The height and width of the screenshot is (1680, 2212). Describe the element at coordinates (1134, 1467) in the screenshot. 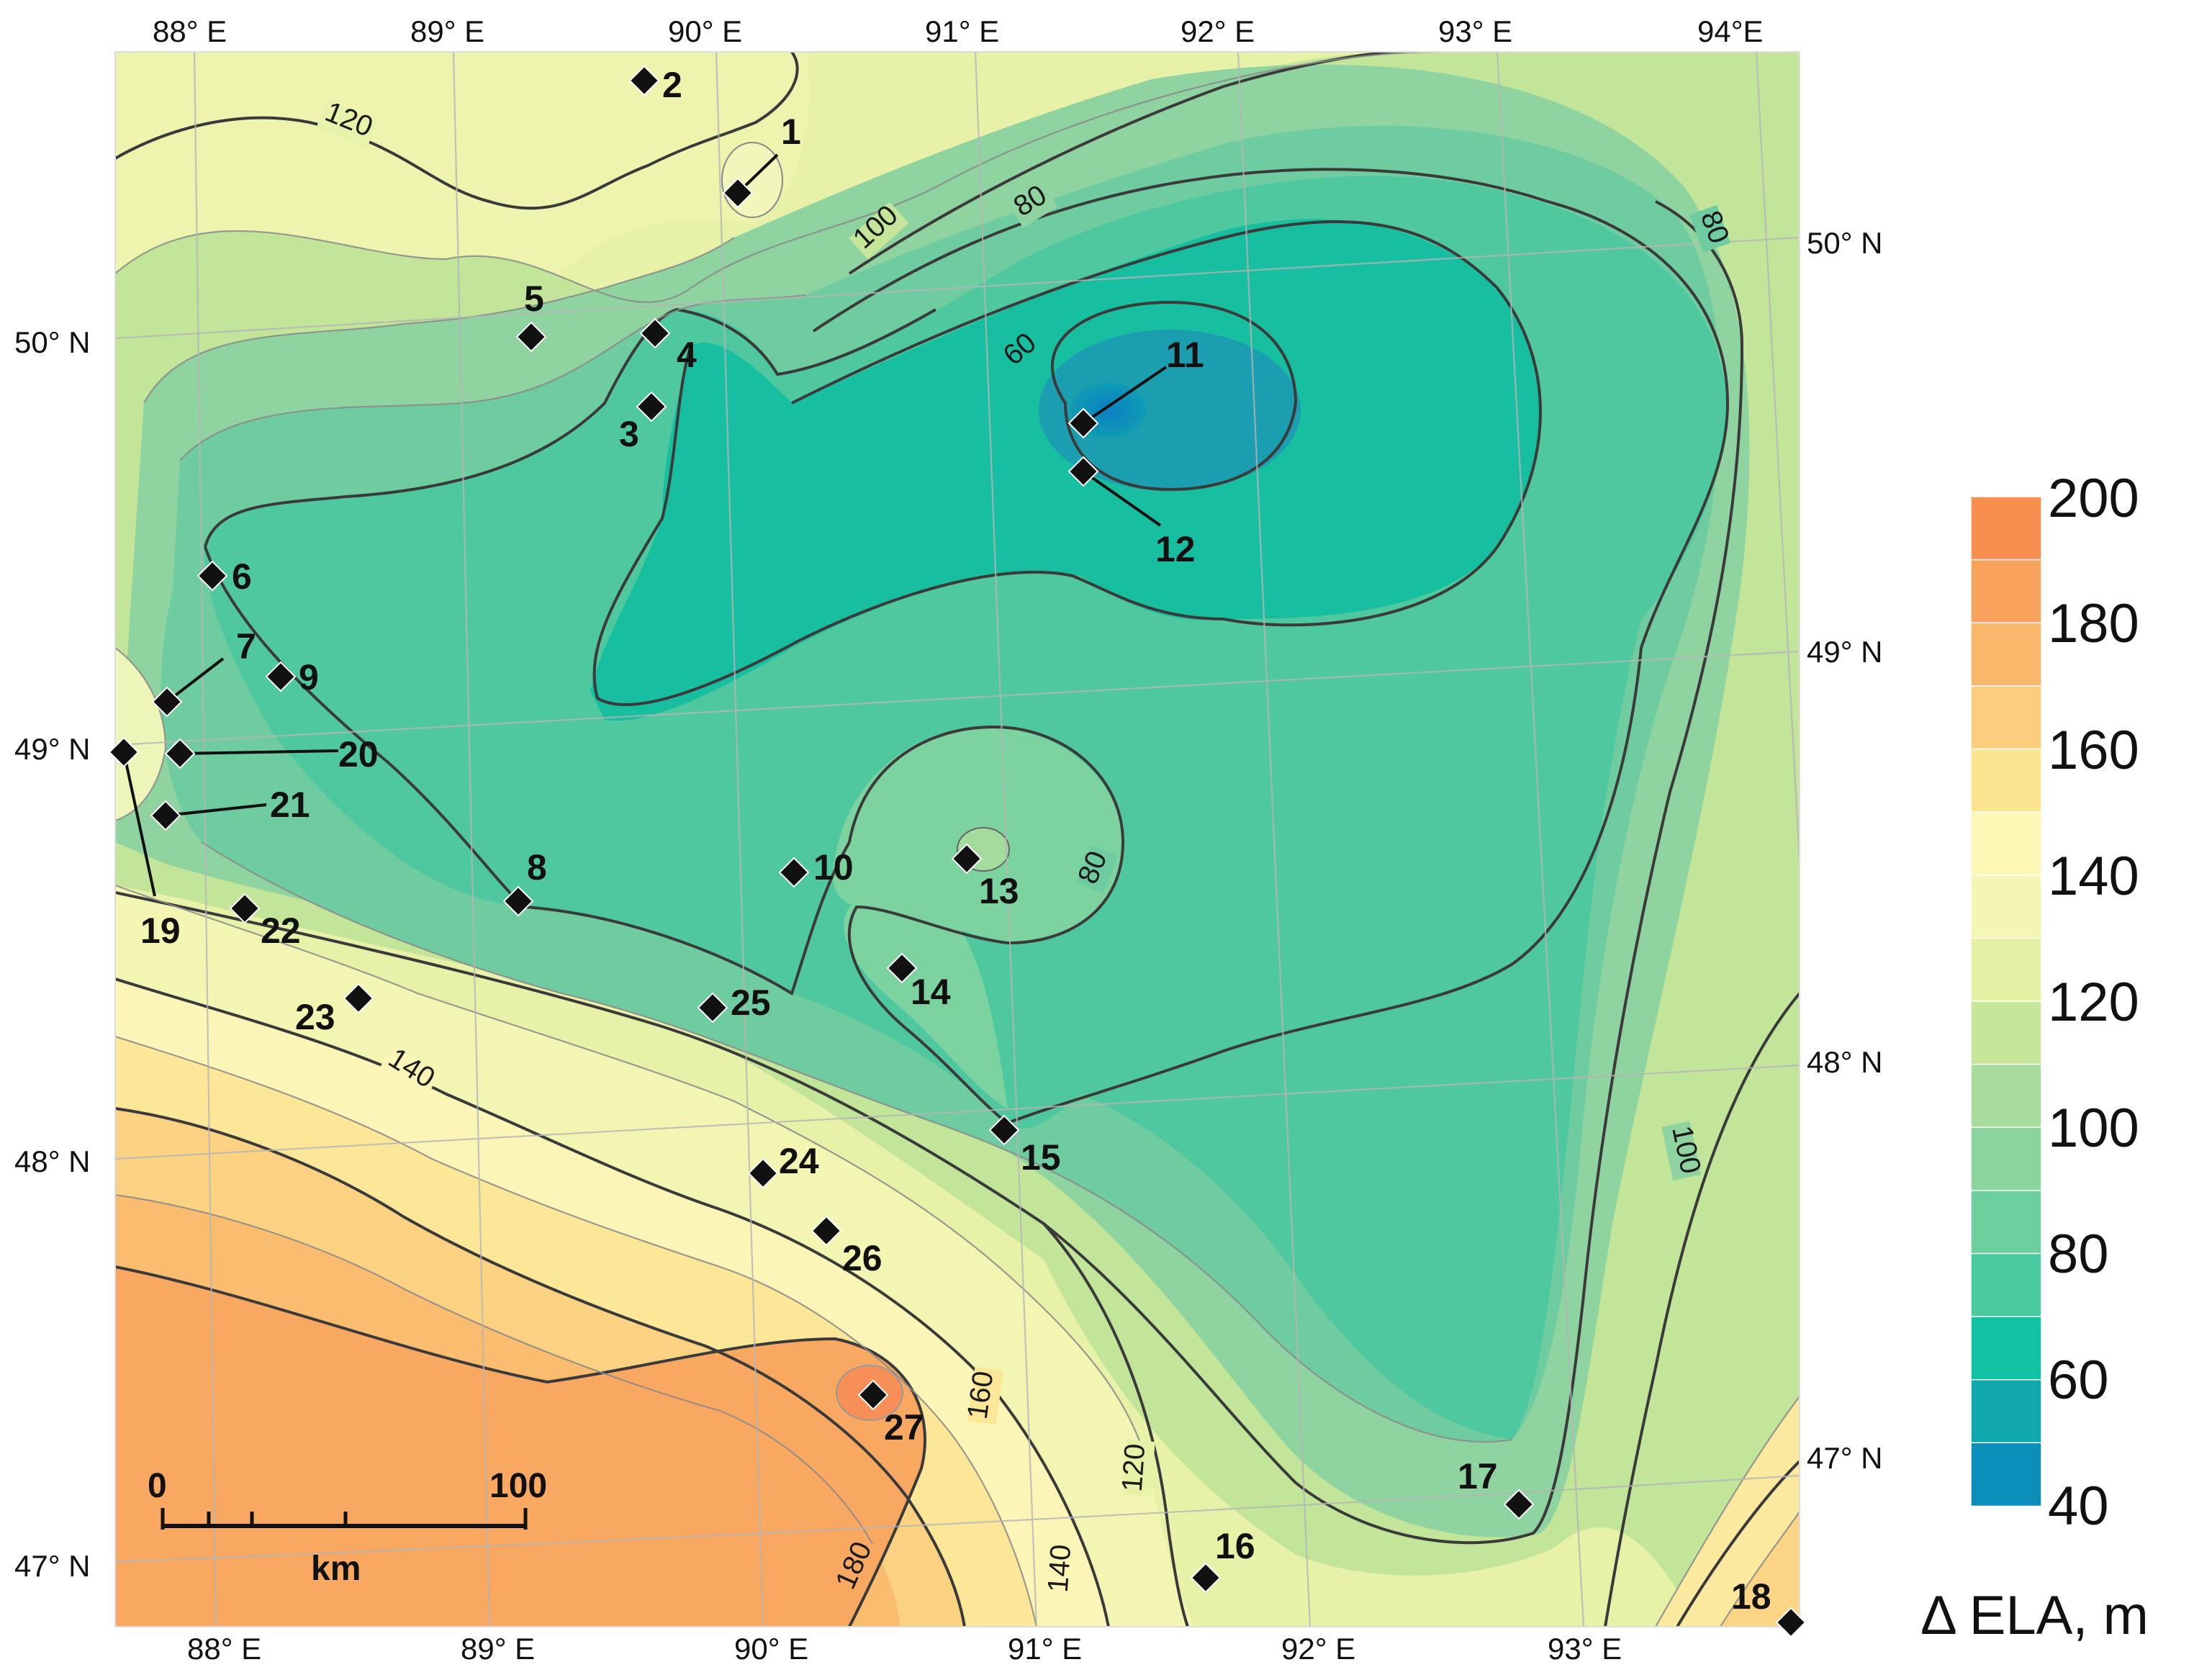

I see `contour-label-120b: 120` at that location.